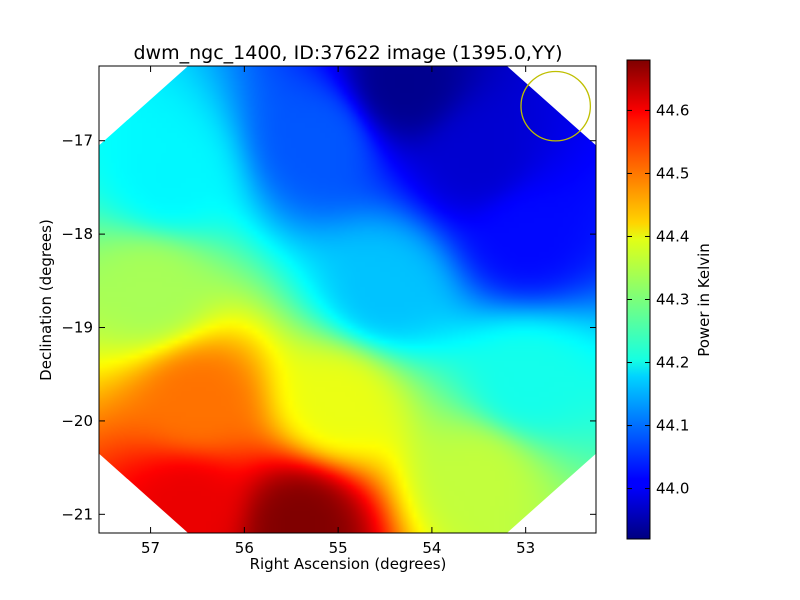  I want to click on colorbar-ticks: 44.0 44.1 44.2 44.3 44.4 44.5 44.6, so click(658, 299).